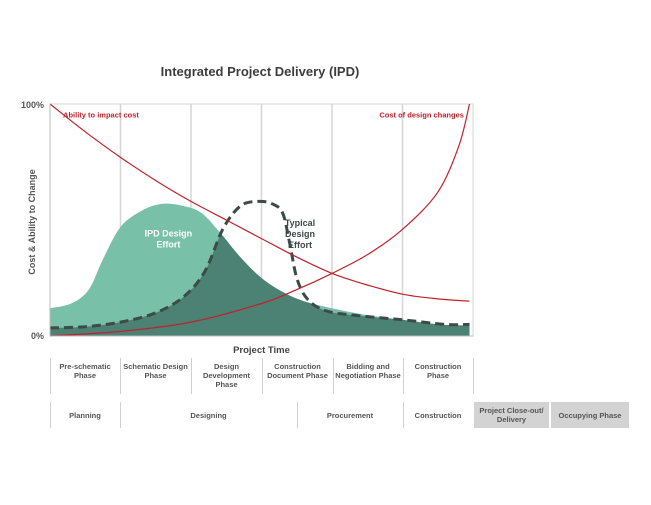  What do you see at coordinates (37, 336) in the screenshot?
I see `y-tick-0: 0%` at bounding box center [37, 336].